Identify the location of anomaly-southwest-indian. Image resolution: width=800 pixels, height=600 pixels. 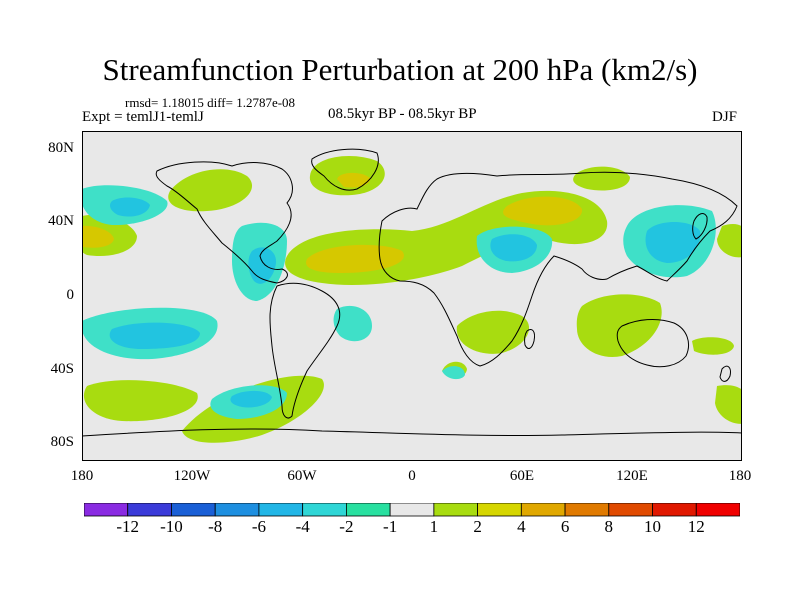
(728, 404).